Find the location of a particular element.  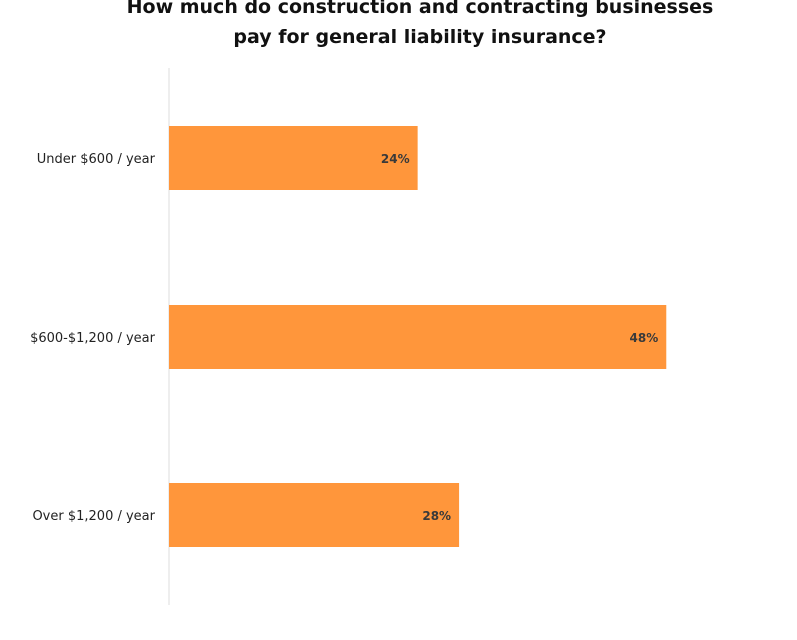

category-label: Over $1,200 / year is located at coordinates (93, 516).